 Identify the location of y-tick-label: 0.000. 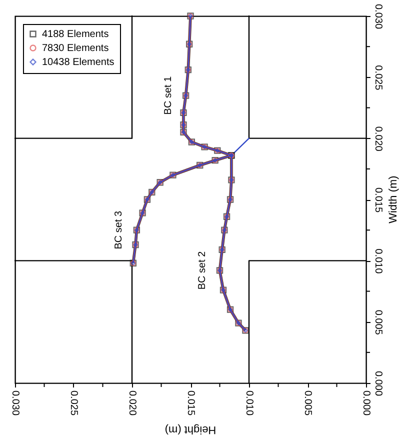
(378, 383).